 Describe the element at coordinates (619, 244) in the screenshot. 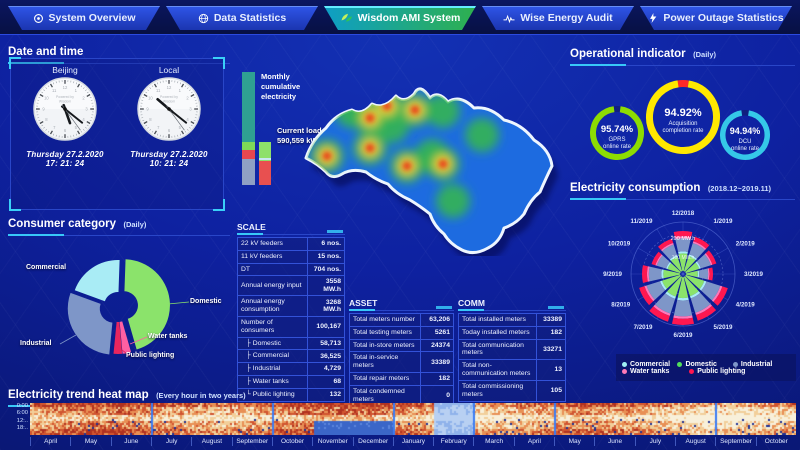

I see `svg-text: 10/2019` at that location.